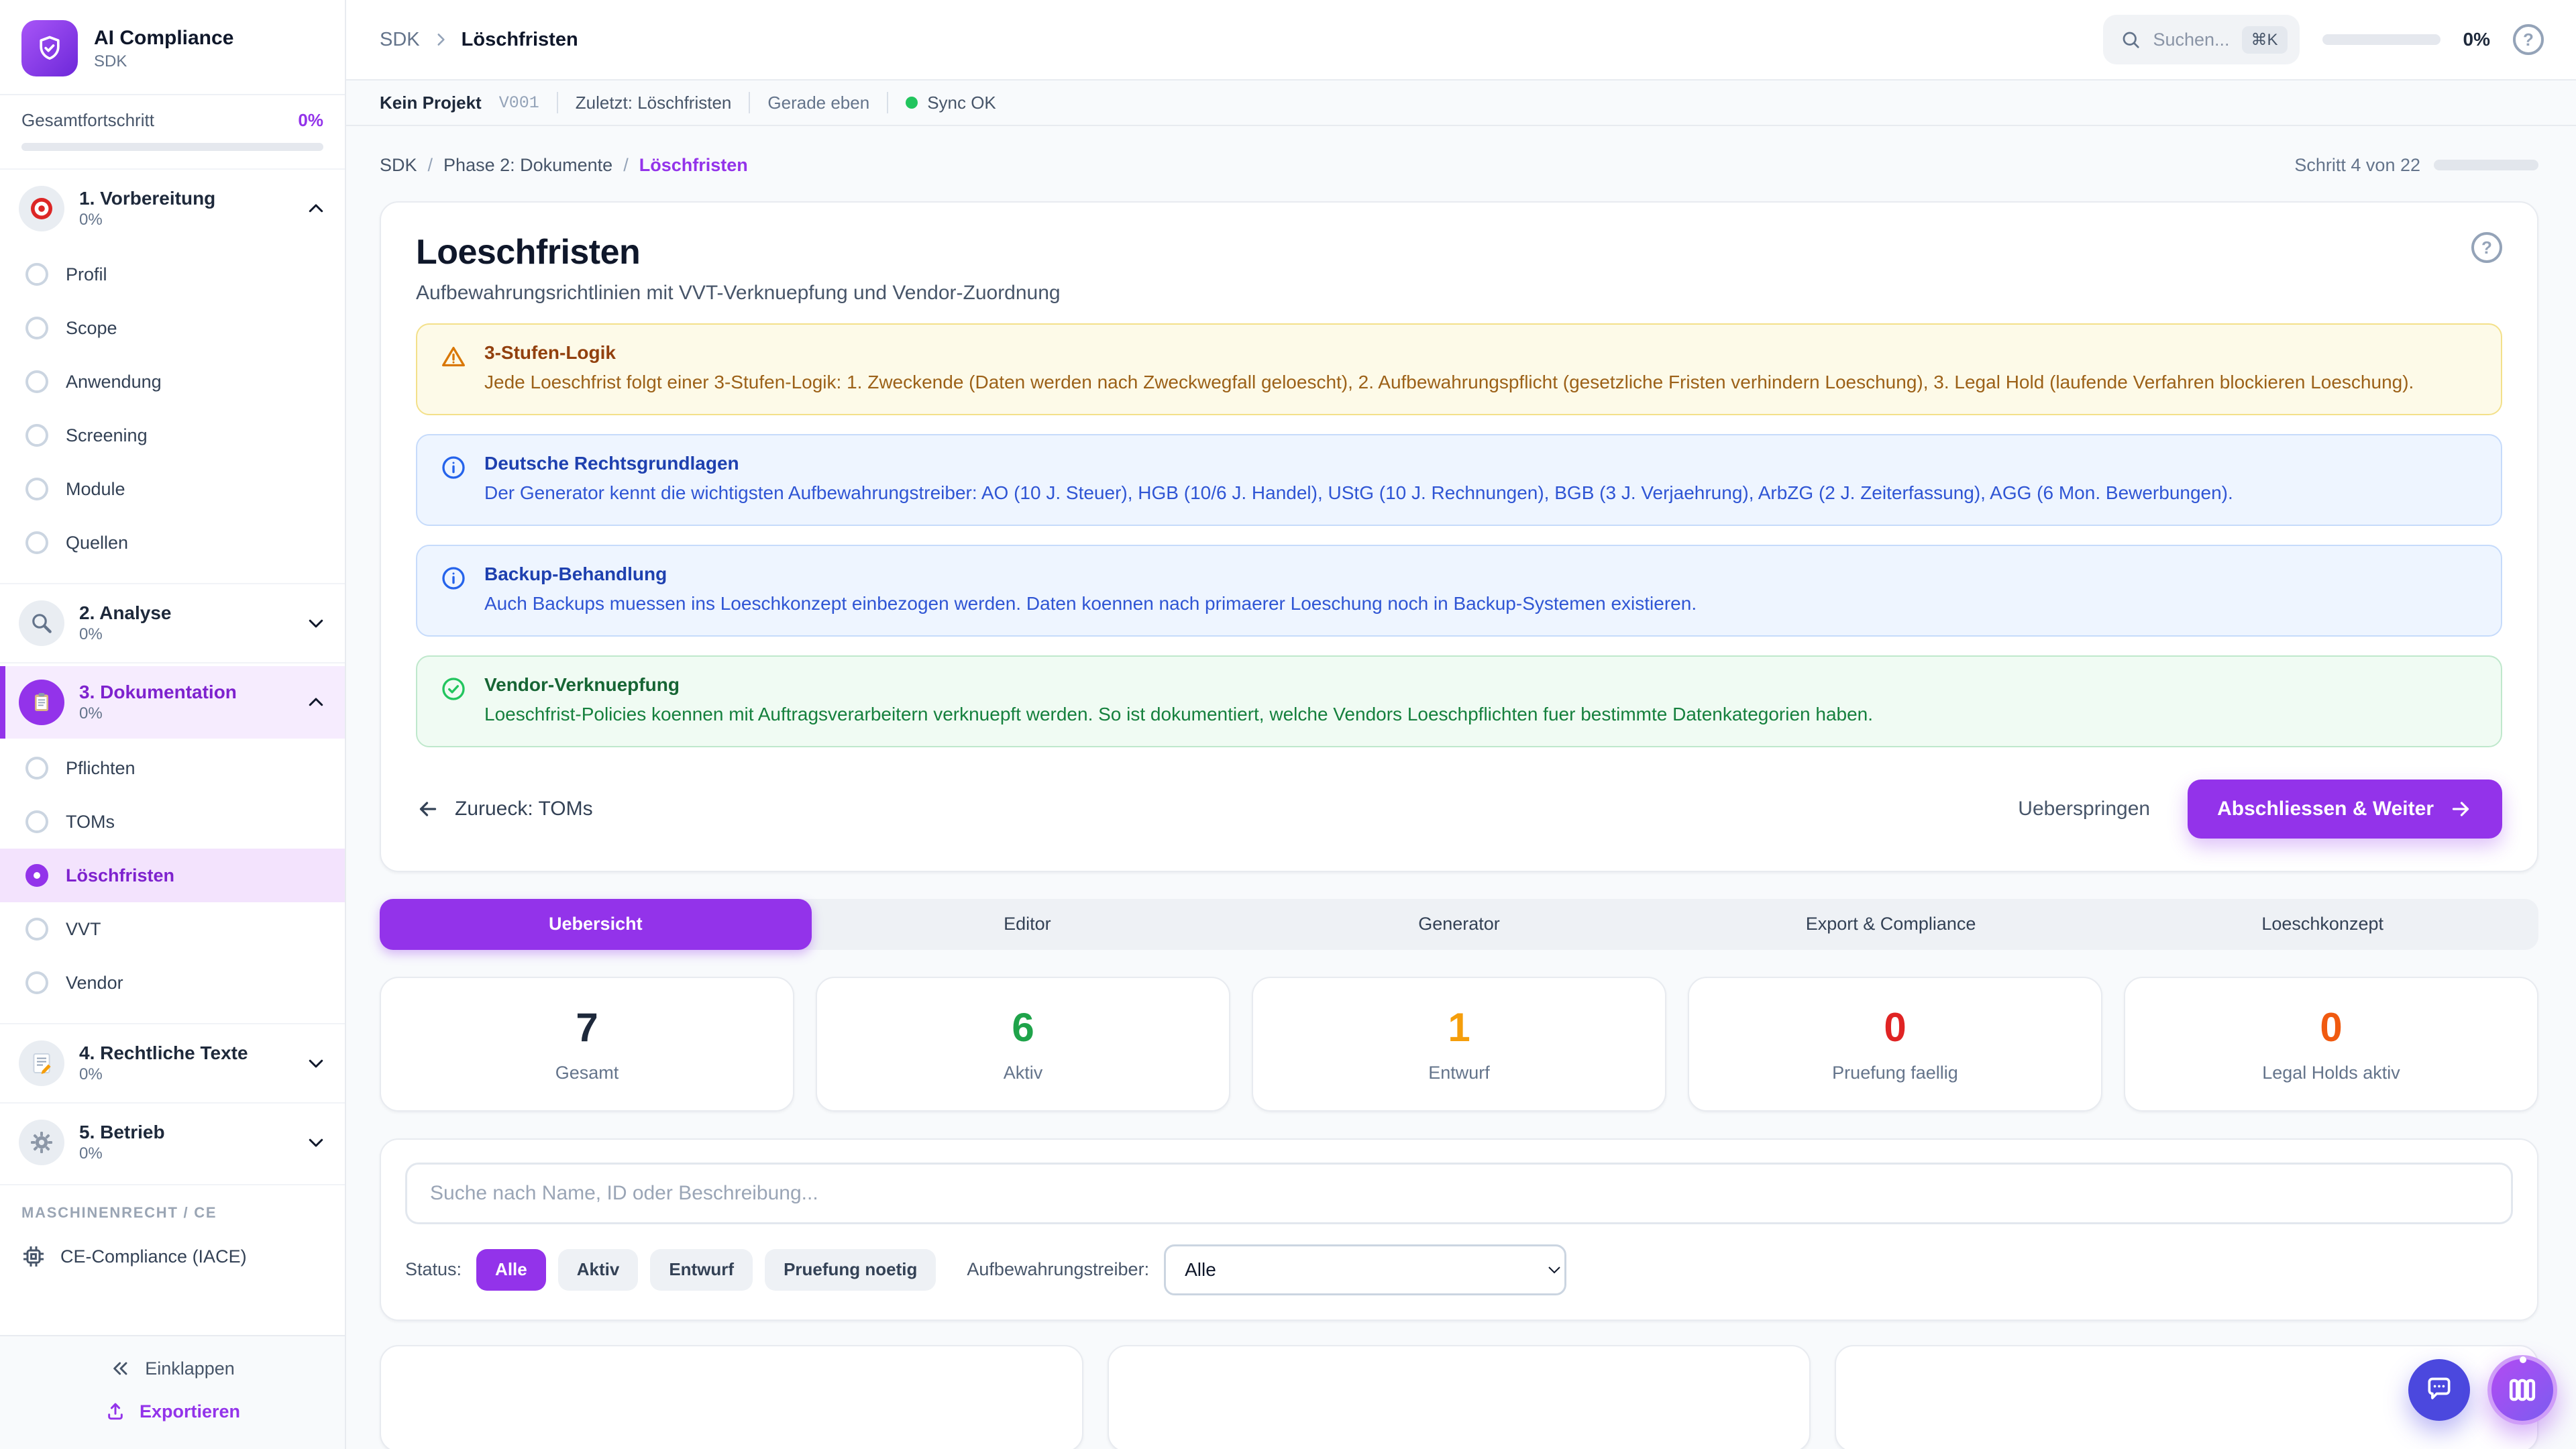 The width and height of the screenshot is (2576, 1449). I want to click on sidebar-item-vvt: VVT, so click(172, 929).